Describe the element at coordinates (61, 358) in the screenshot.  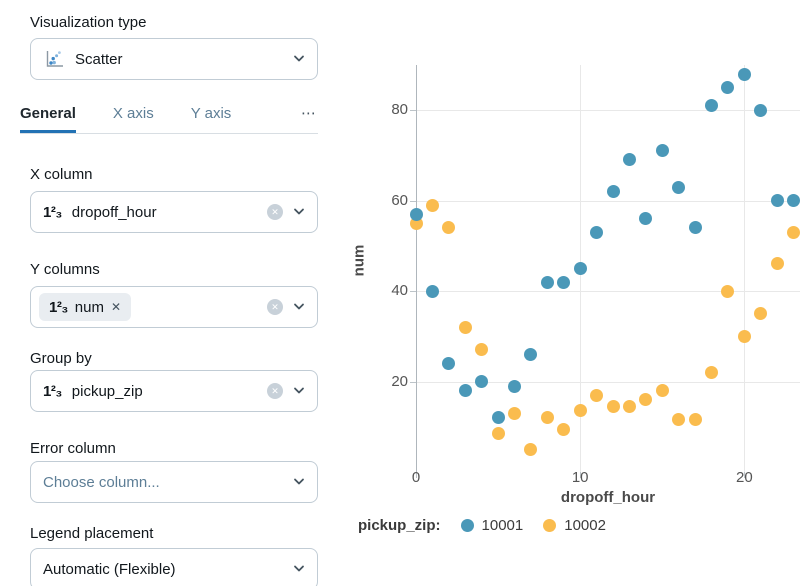
I see `group-by-label: Group by` at that location.